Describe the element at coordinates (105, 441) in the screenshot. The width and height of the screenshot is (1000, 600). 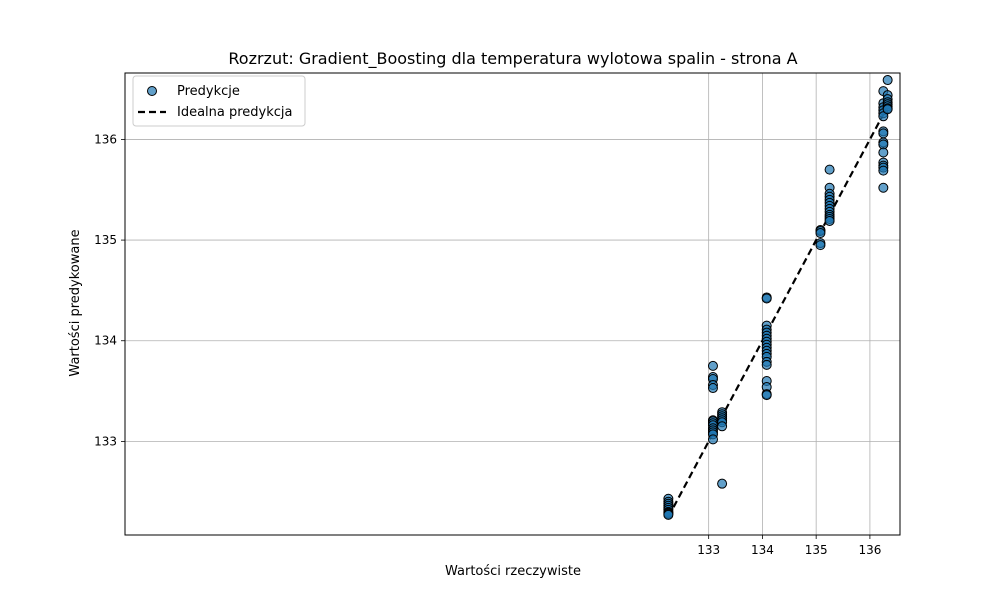
I see `y-tick-label: 133` at that location.